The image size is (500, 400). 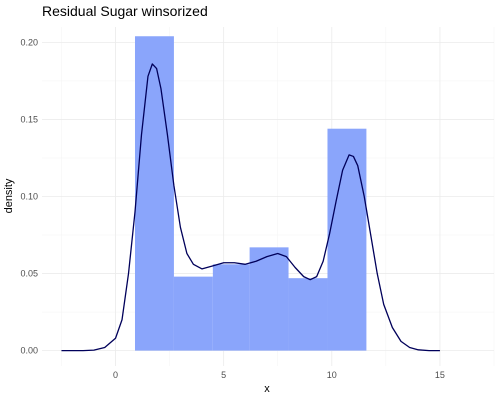 I want to click on y-tick-label: 0.20, so click(x=29, y=42).